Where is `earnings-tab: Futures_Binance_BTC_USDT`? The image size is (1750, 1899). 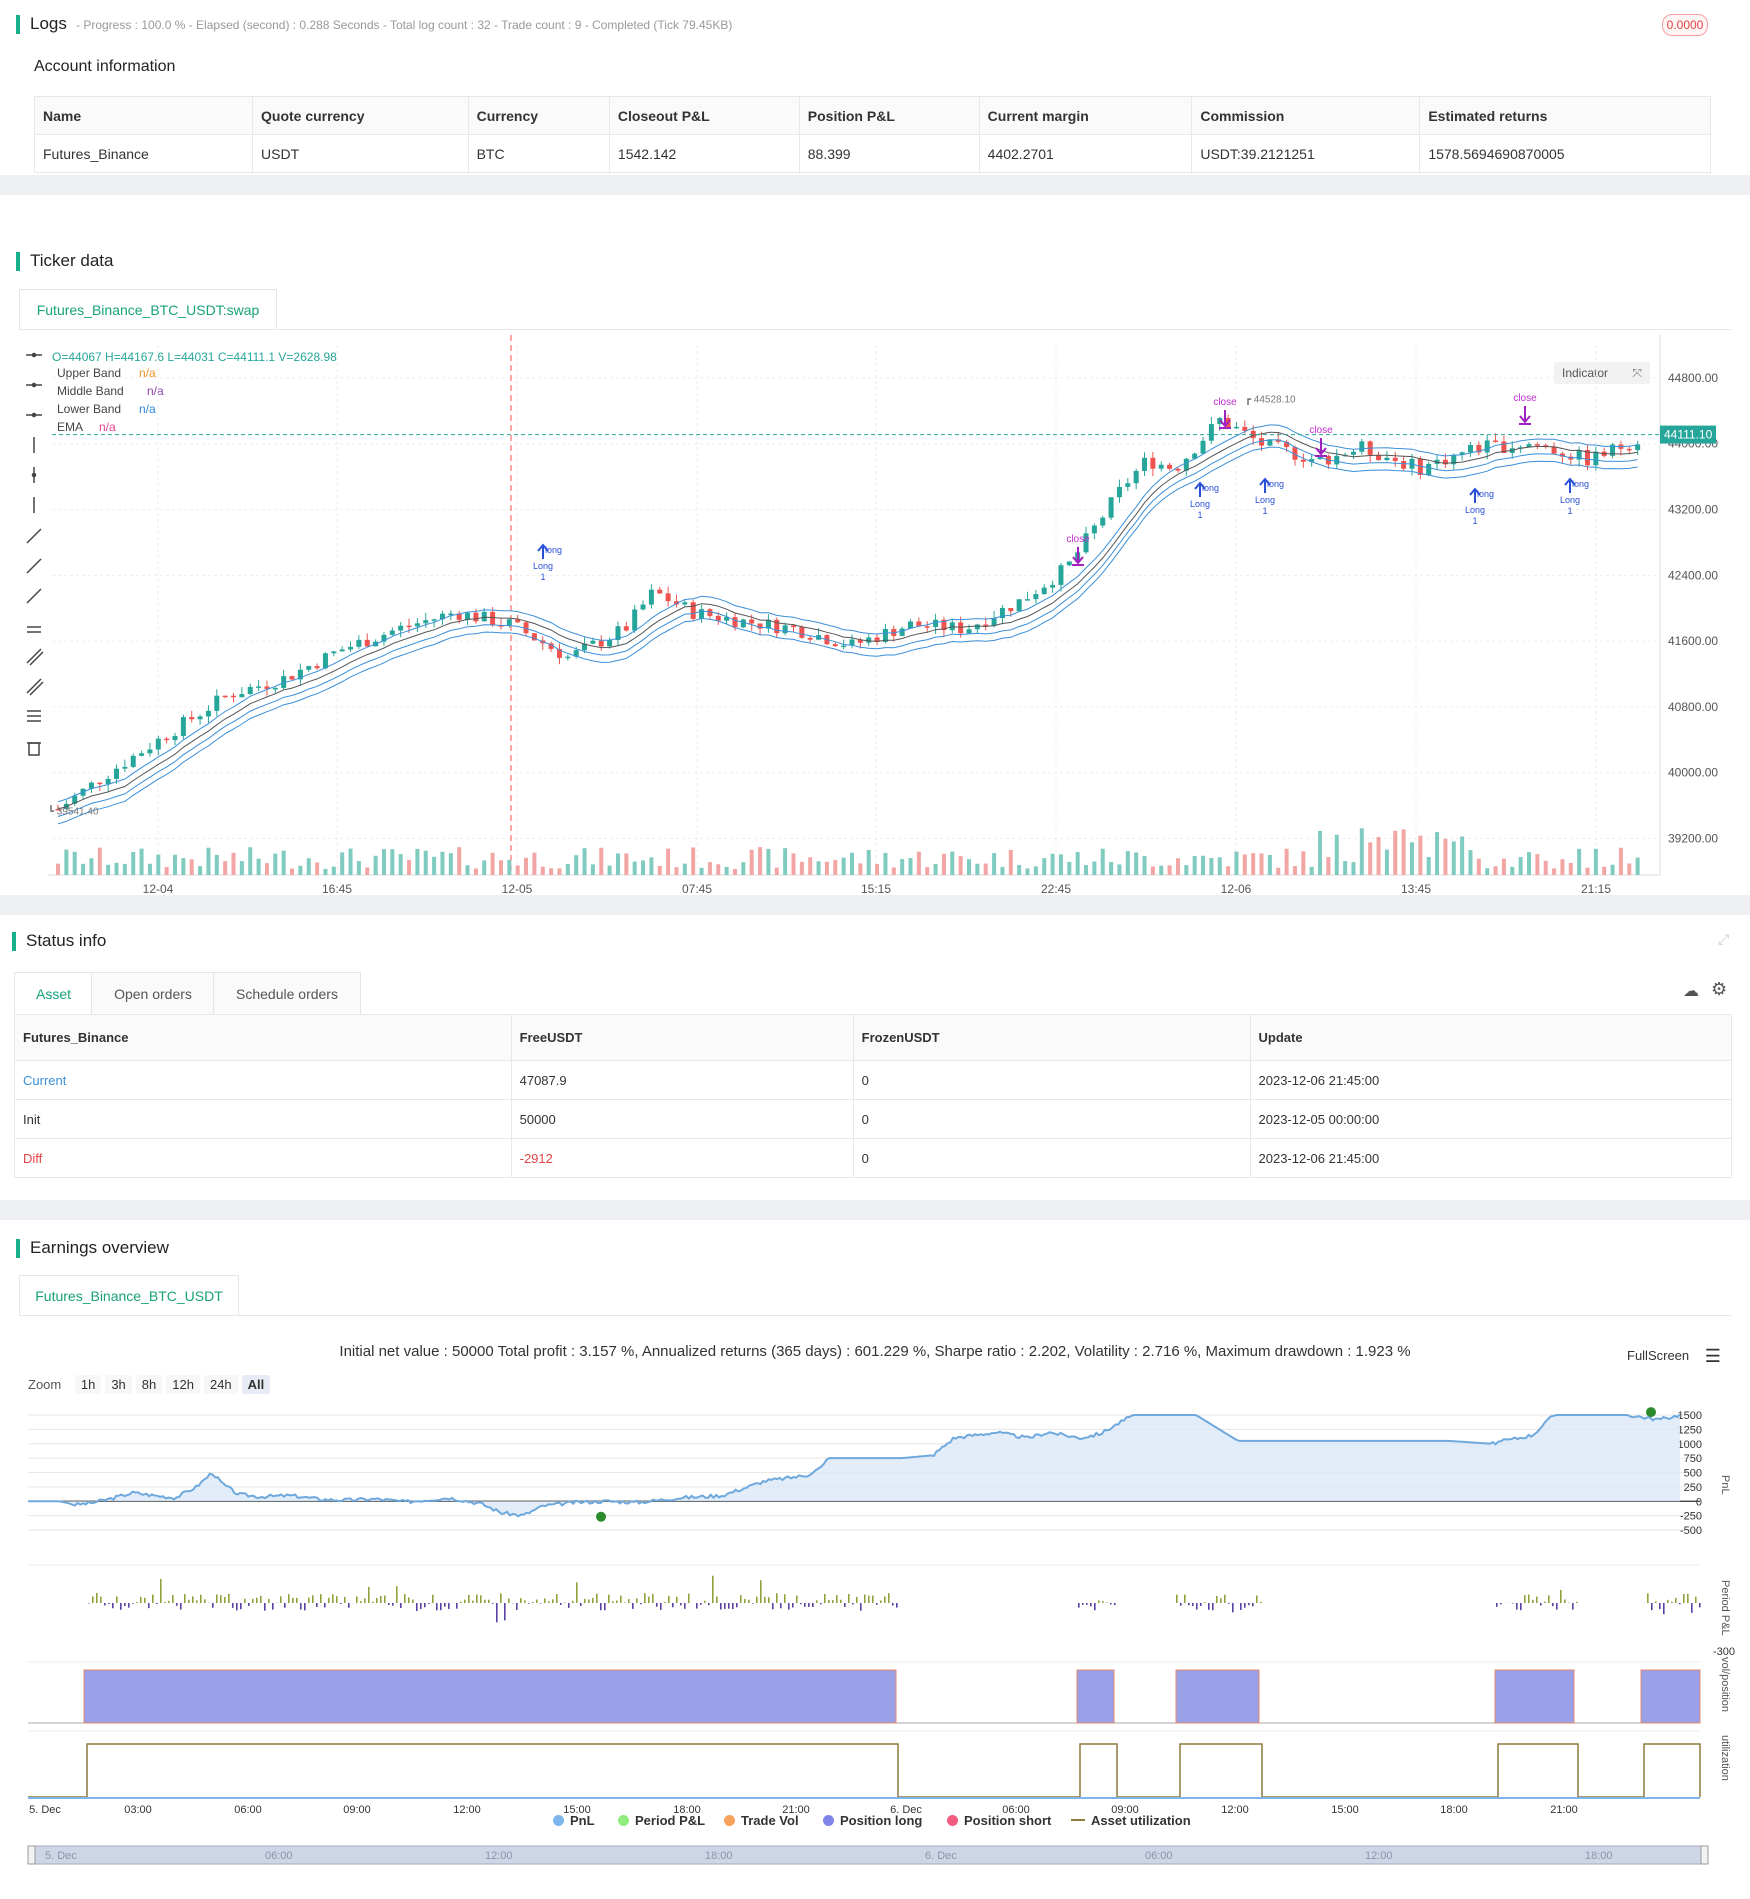 earnings-tab: Futures_Binance_BTC_USDT is located at coordinates (129, 1295).